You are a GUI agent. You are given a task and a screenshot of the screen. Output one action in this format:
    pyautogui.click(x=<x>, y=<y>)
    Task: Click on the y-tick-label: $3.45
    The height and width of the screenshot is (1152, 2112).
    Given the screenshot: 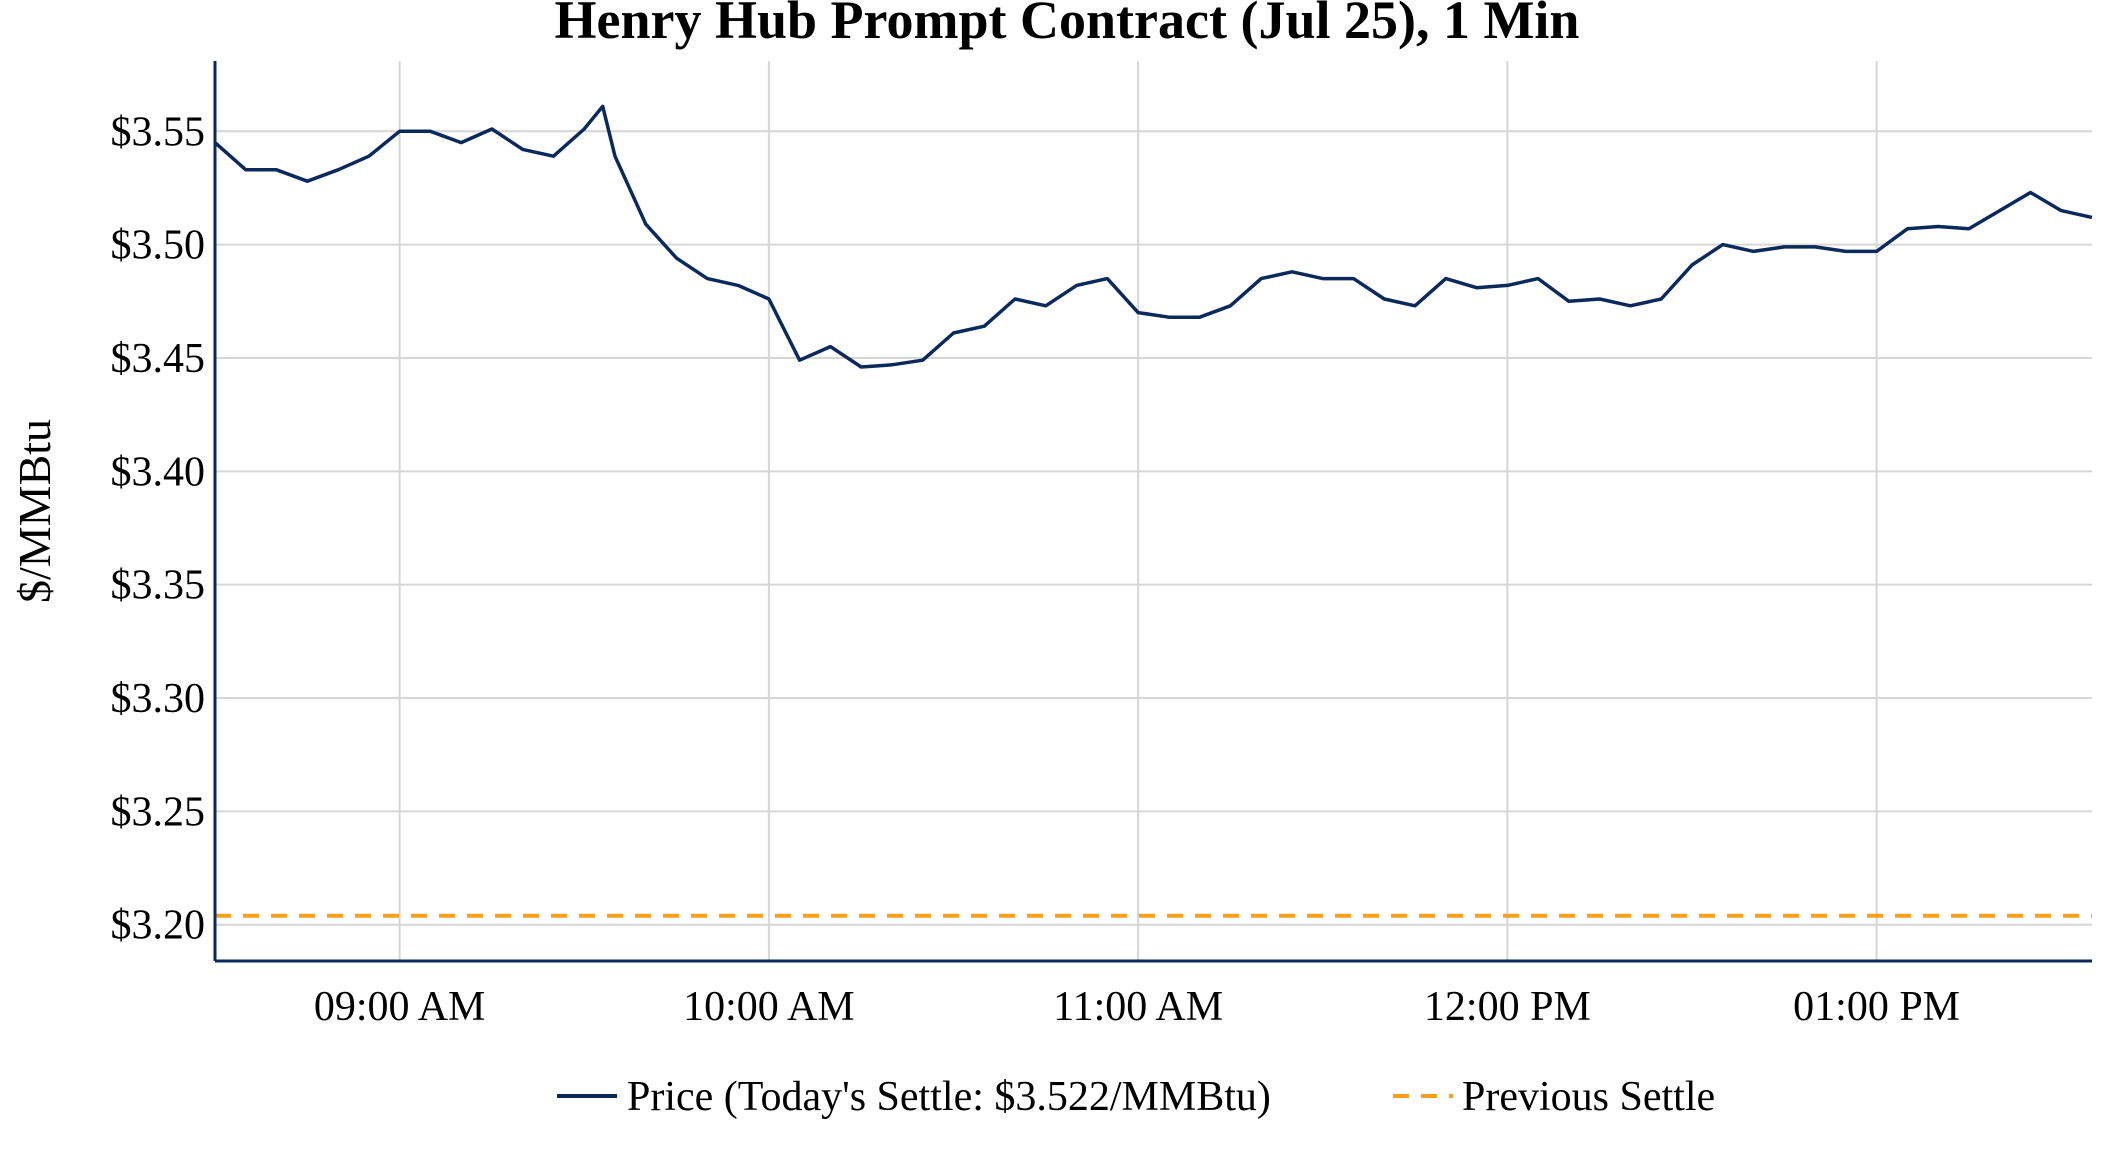 What is the action you would take?
    pyautogui.click(x=158, y=359)
    